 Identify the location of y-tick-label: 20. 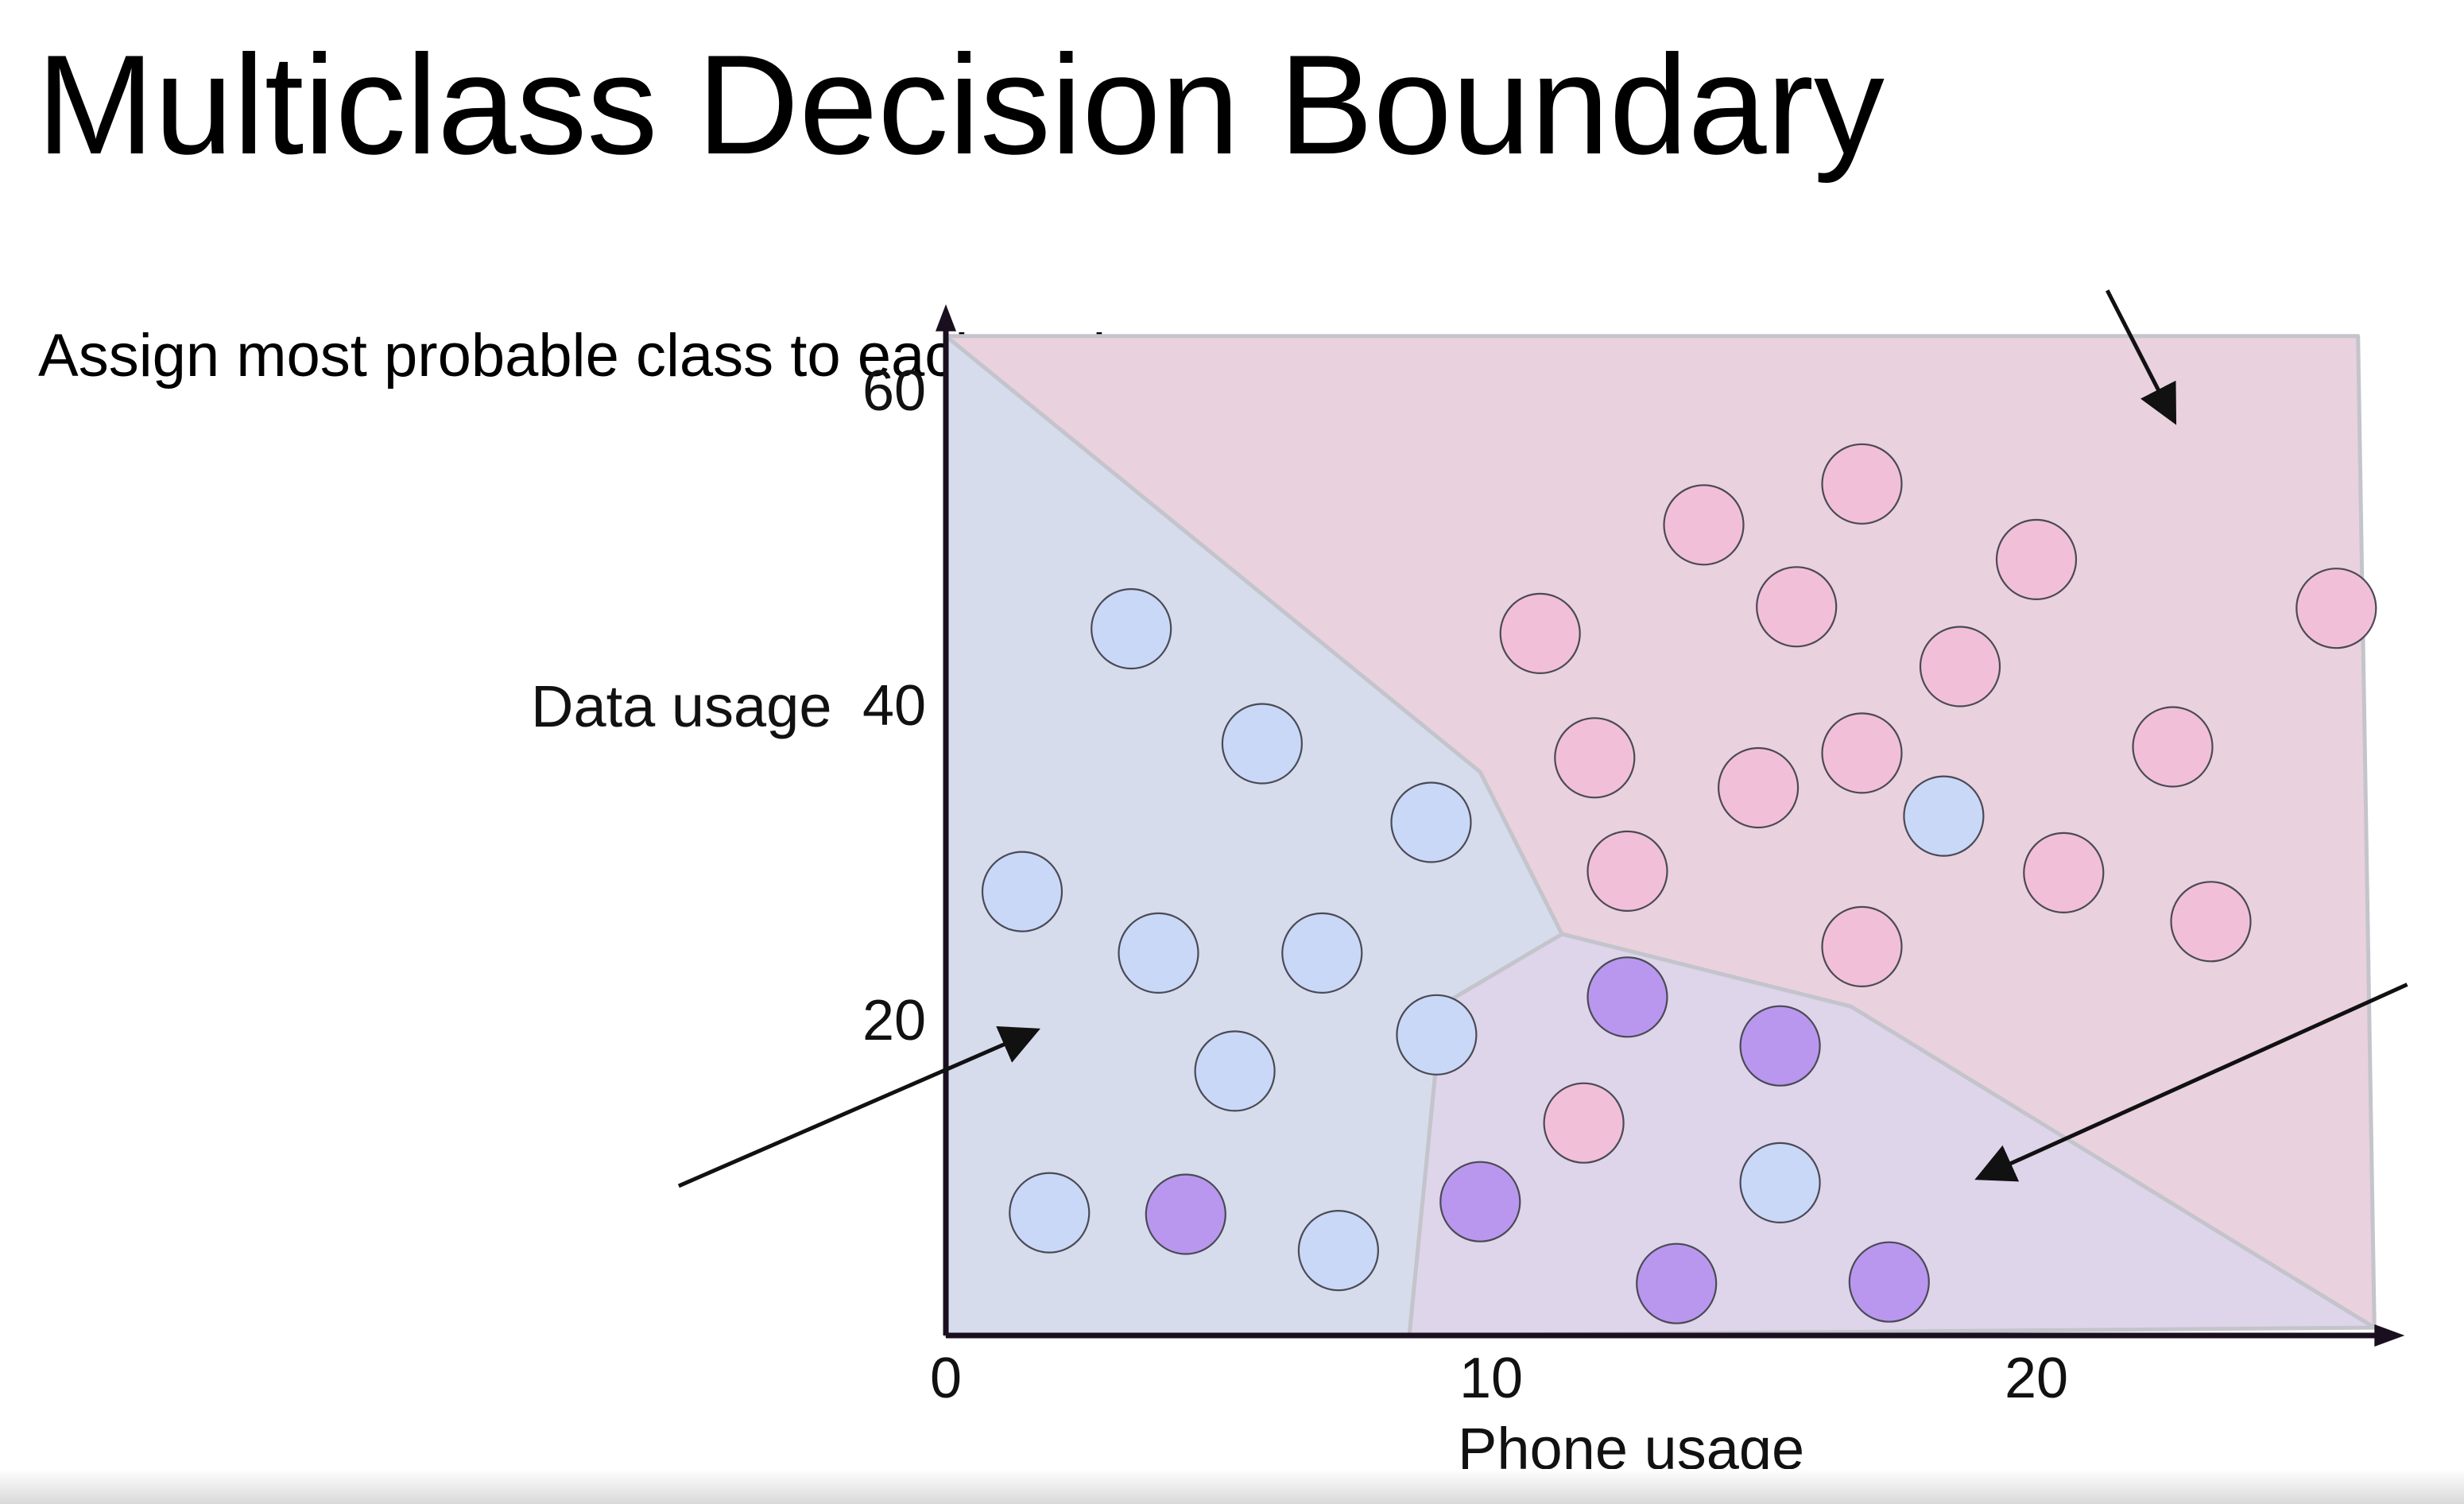
(895, 1021).